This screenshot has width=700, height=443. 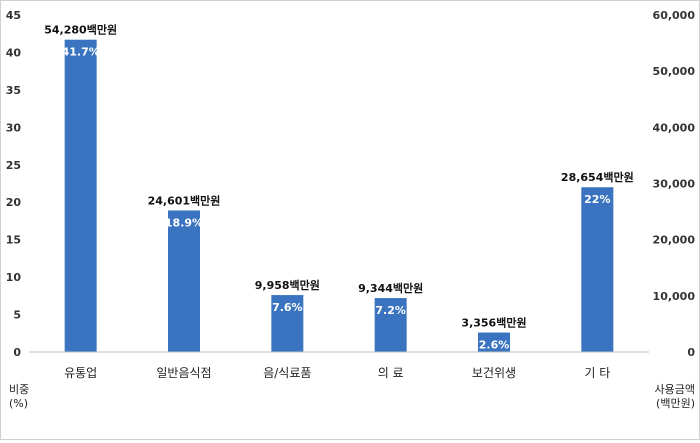 What do you see at coordinates (18, 403) in the screenshot?
I see `left-axis-title-line-2: (%)` at bounding box center [18, 403].